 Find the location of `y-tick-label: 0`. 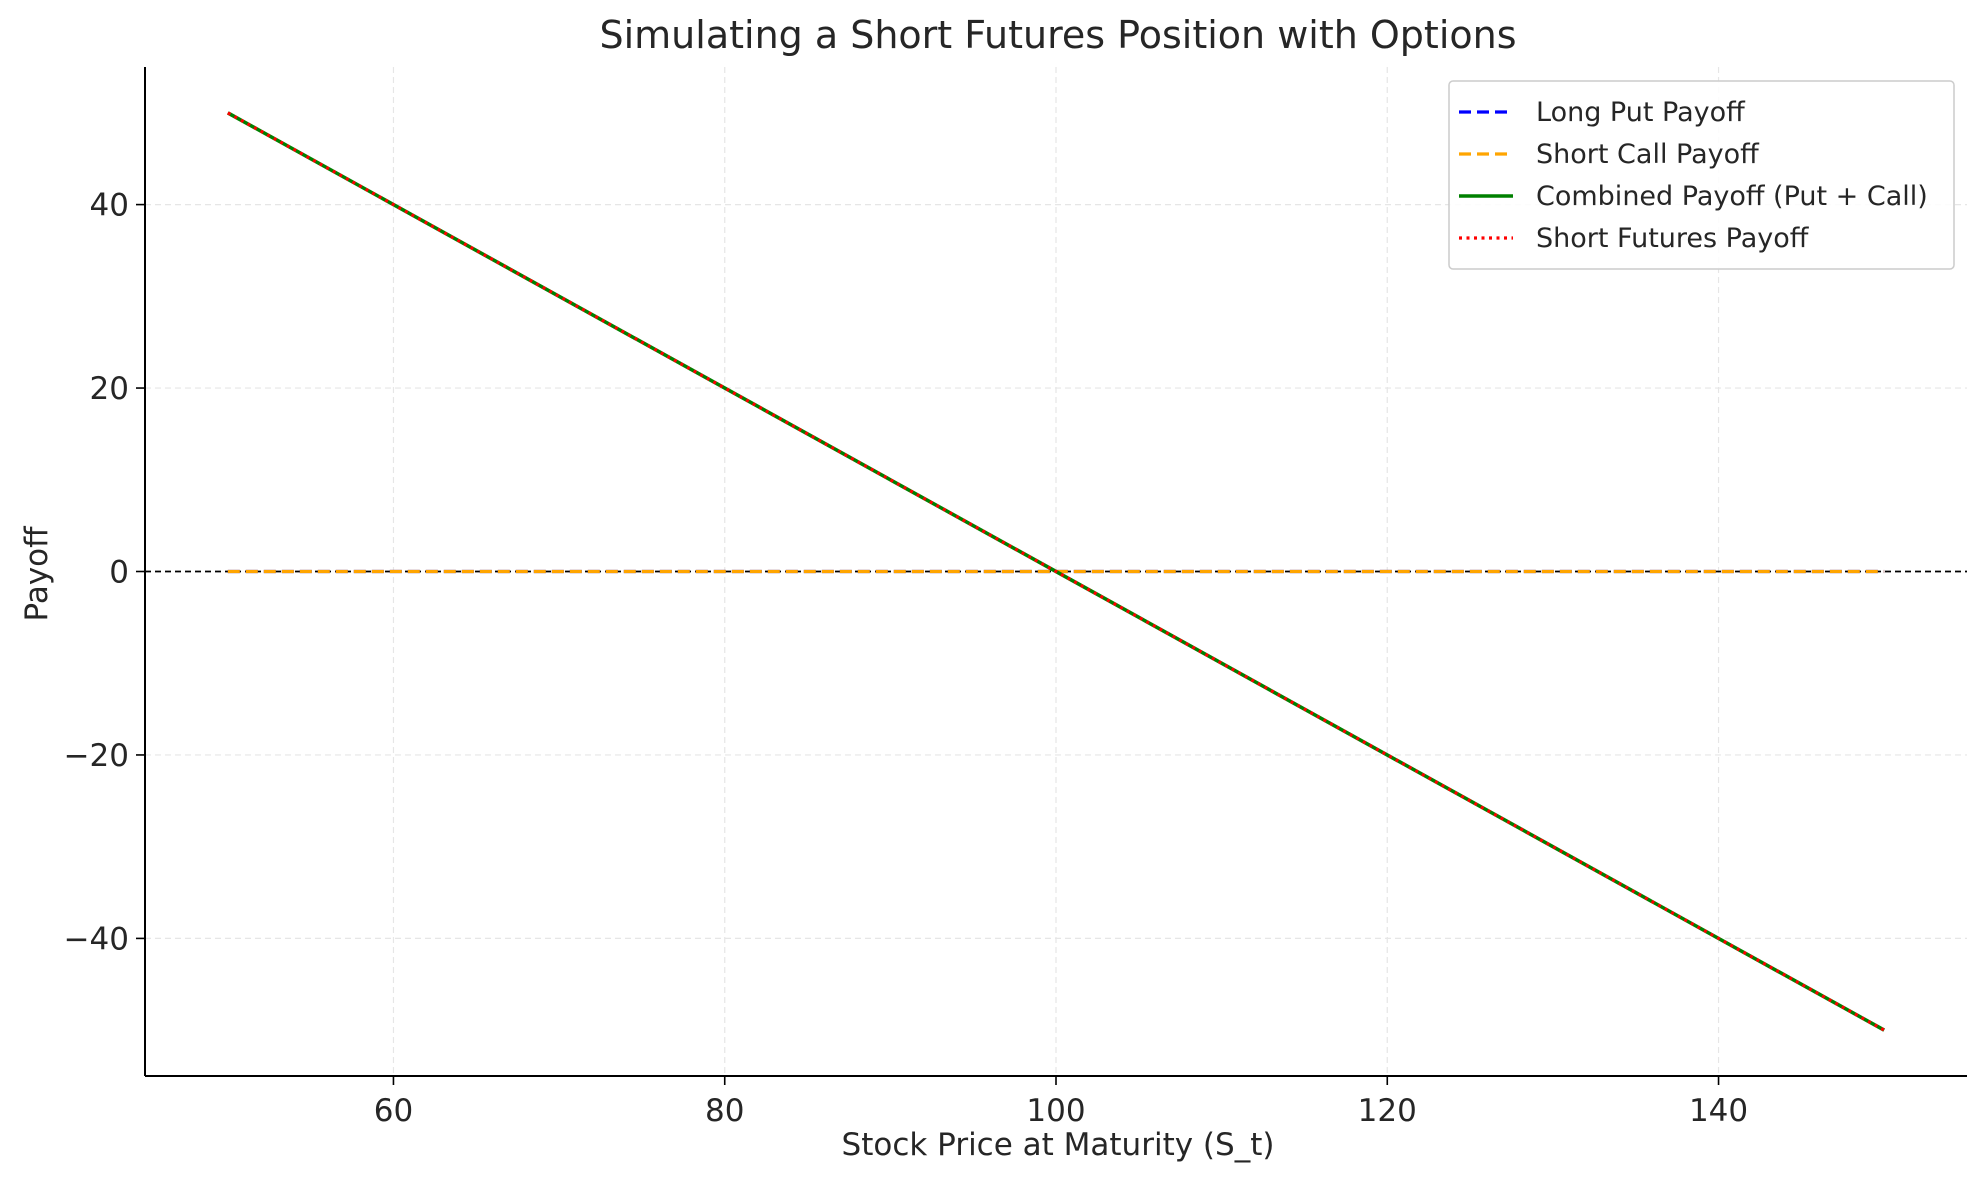

y-tick-label: 0 is located at coordinates (119, 573).